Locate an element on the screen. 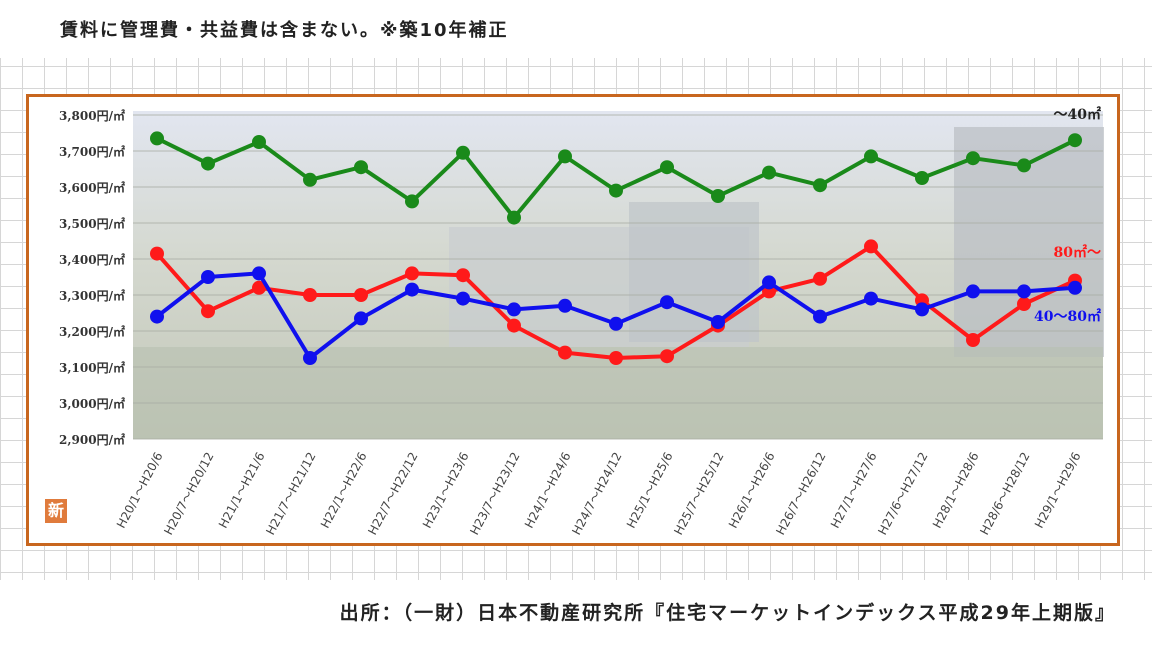  series-label: 40～80㎡ is located at coordinates (1067, 316).